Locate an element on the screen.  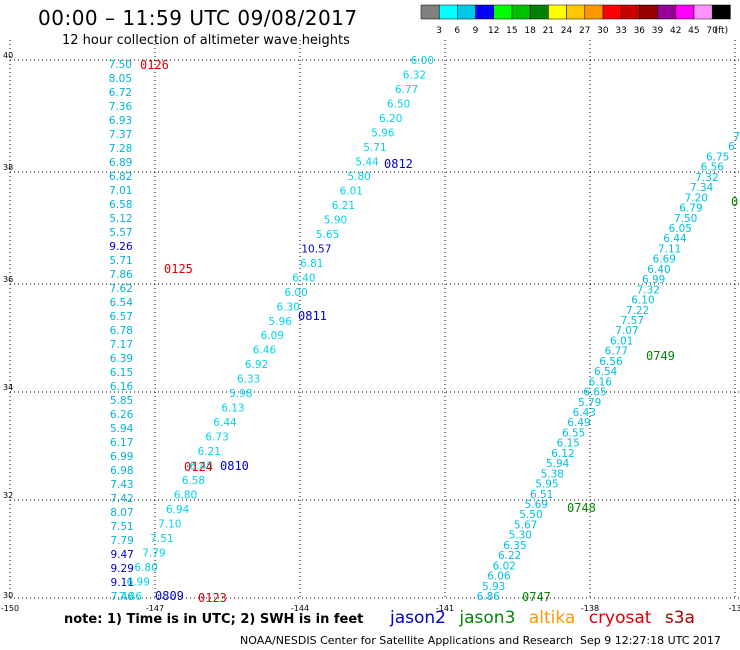
wave-height-value: 6.05 is located at coordinates (680, 229).